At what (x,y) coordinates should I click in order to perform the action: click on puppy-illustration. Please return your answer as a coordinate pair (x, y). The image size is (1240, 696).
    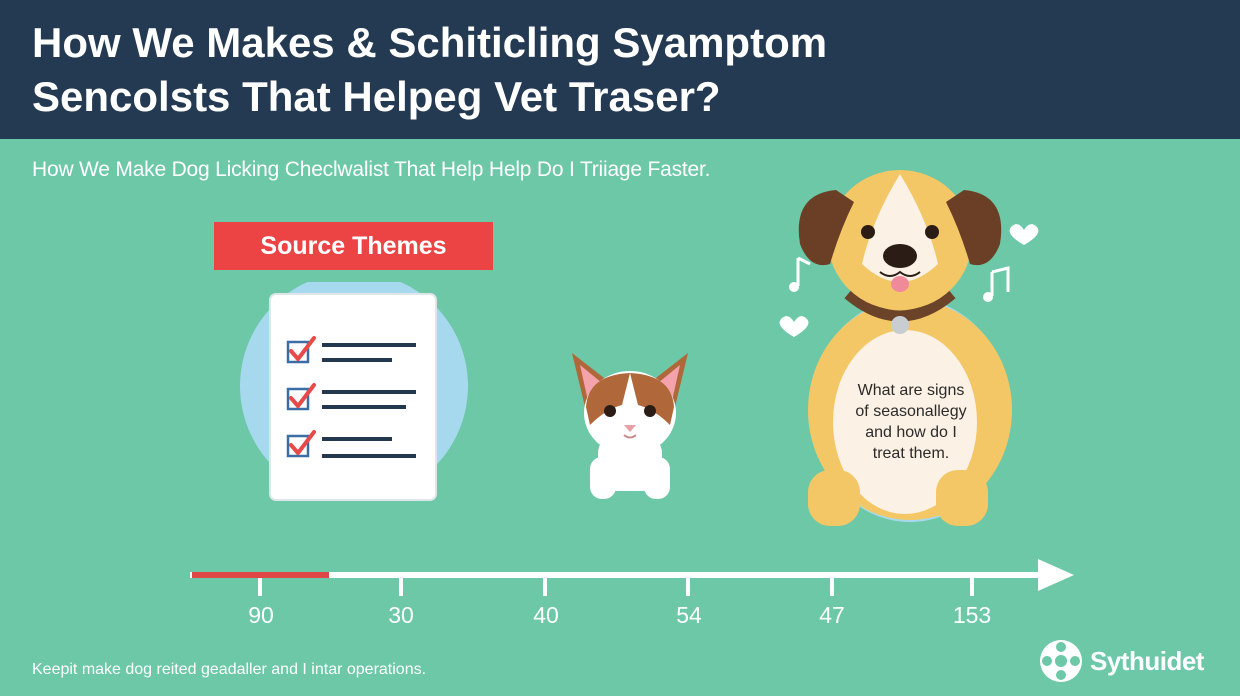
    Looking at the image, I should click on (630, 427).